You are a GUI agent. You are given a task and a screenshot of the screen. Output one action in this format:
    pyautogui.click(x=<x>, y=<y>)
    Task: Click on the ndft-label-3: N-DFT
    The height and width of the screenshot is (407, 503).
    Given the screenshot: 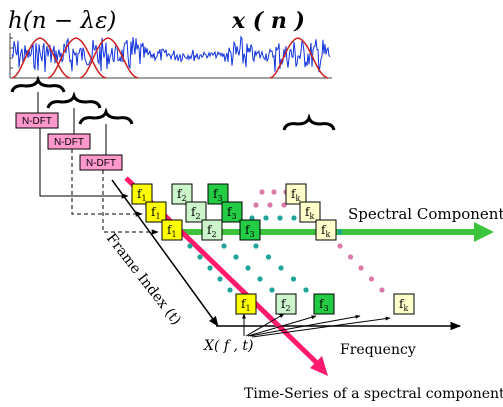 What is the action you would take?
    pyautogui.click(x=101, y=163)
    